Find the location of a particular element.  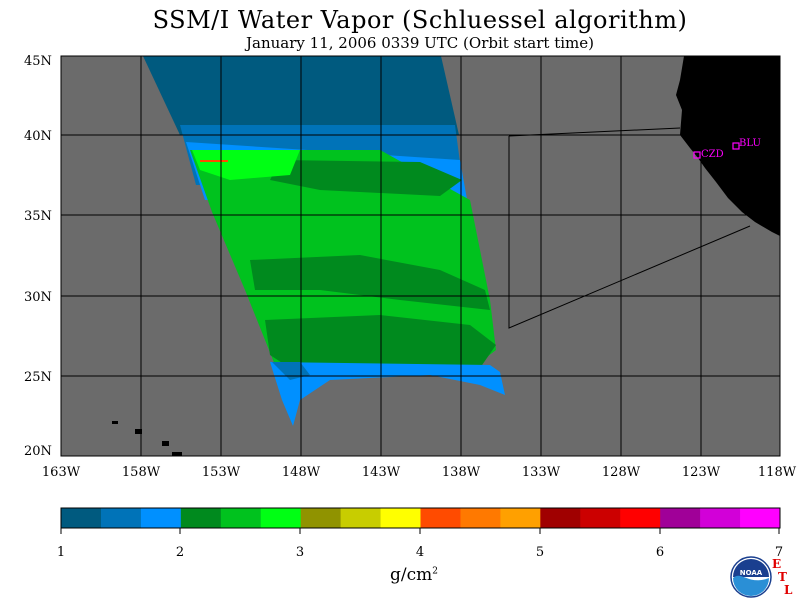

station-blu-marker is located at coordinates (736, 146).